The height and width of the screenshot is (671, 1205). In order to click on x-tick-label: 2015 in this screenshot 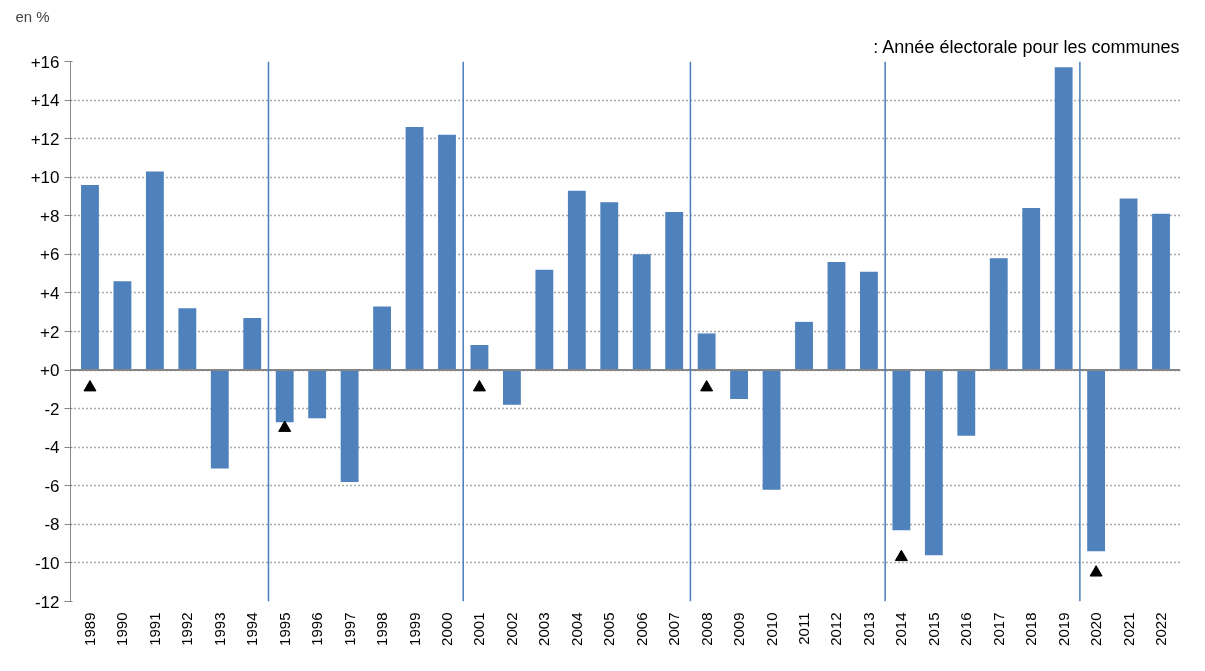, I will do `click(933, 629)`.